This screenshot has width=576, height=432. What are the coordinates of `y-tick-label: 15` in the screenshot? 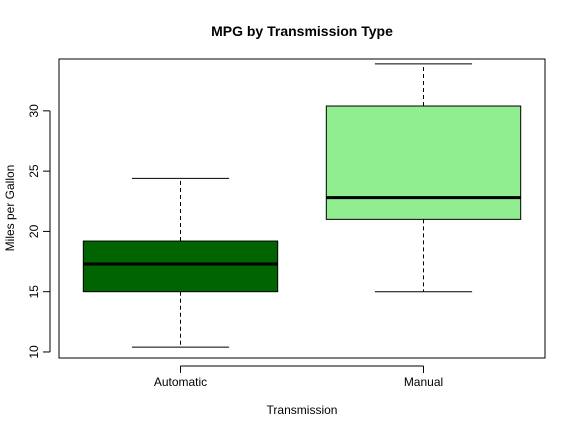 It's located at (34, 292).